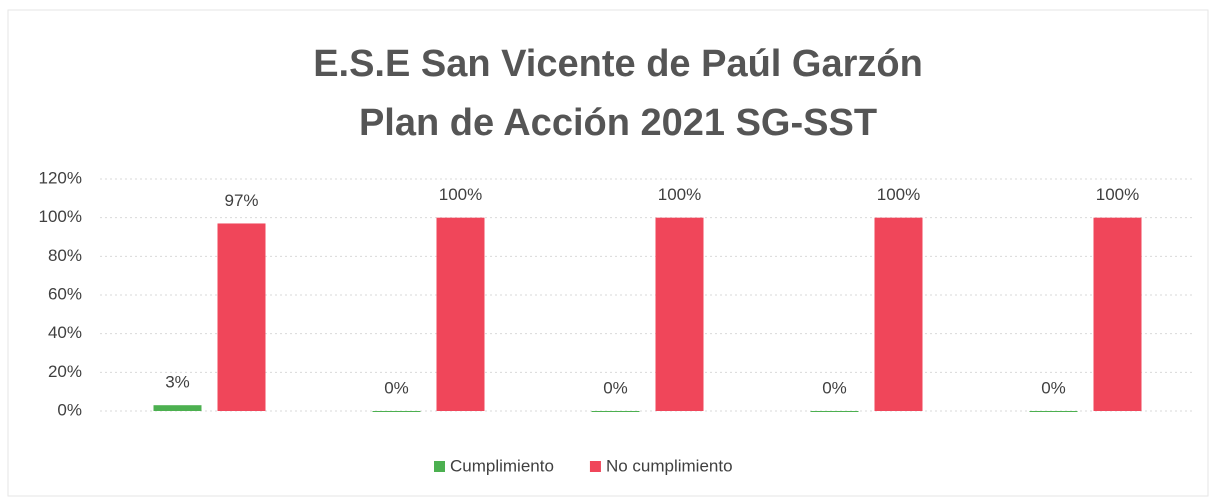 The width and height of the screenshot is (1216, 504). Describe the element at coordinates (60, 216) in the screenshot. I see `y-tick-label: 100%` at that location.